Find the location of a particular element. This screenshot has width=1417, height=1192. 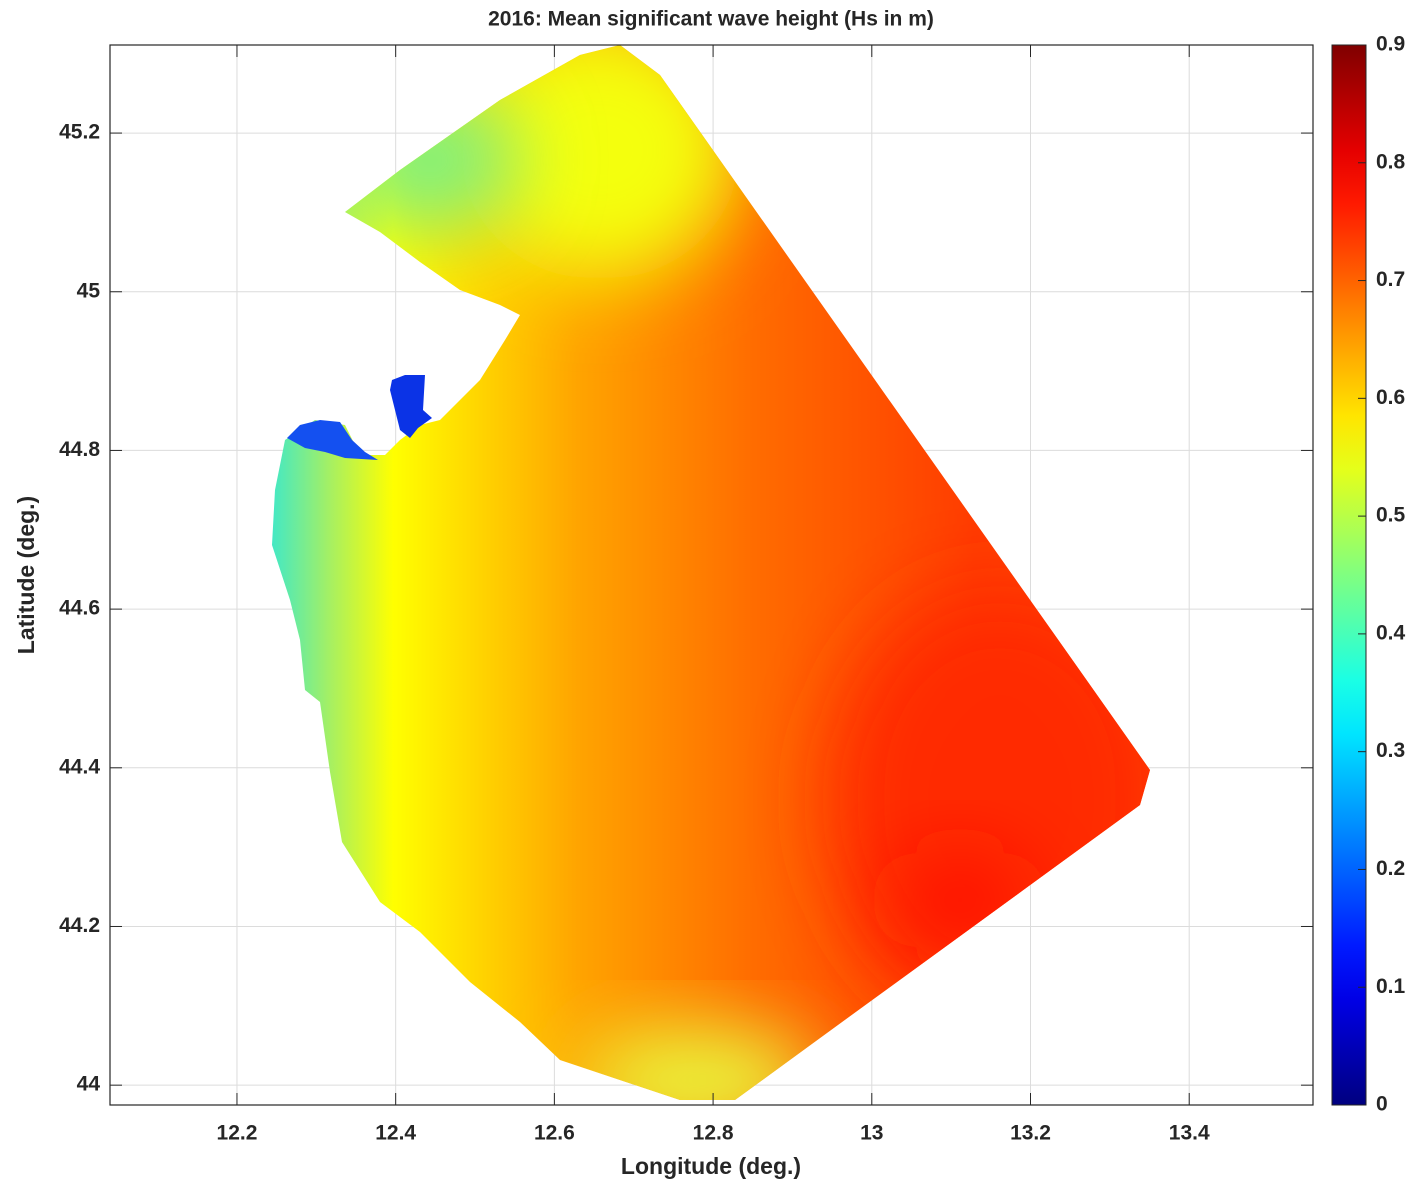

x-tick-label: 13.2 is located at coordinates (1030, 1133).